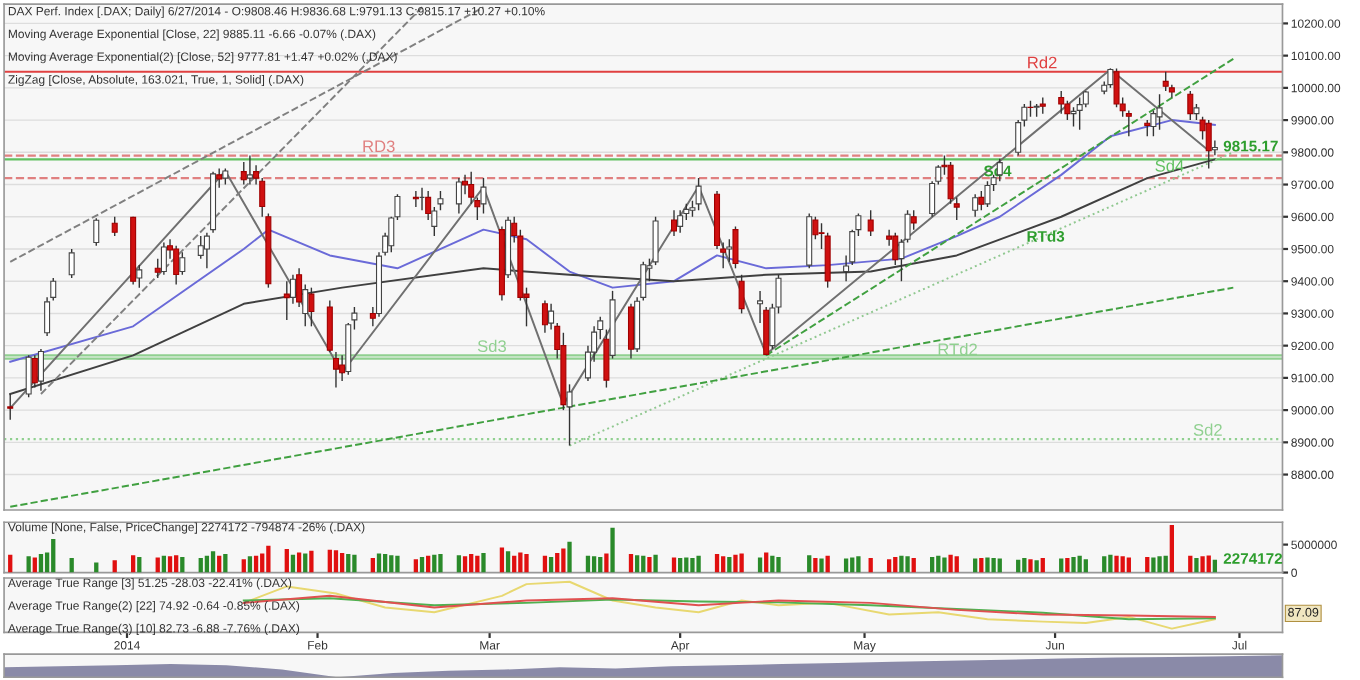  Describe the element at coordinates (1169, 165) in the screenshot. I see `ref-line-label: Sd4` at that location.